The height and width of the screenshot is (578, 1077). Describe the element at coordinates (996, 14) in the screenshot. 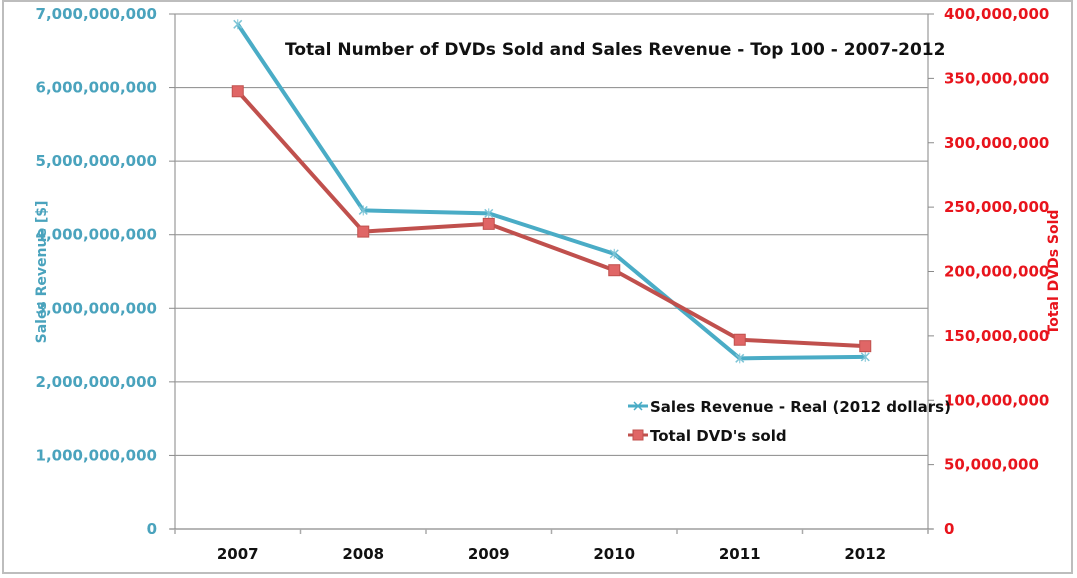

I see `right-tick-label: 400,000,000` at that location.